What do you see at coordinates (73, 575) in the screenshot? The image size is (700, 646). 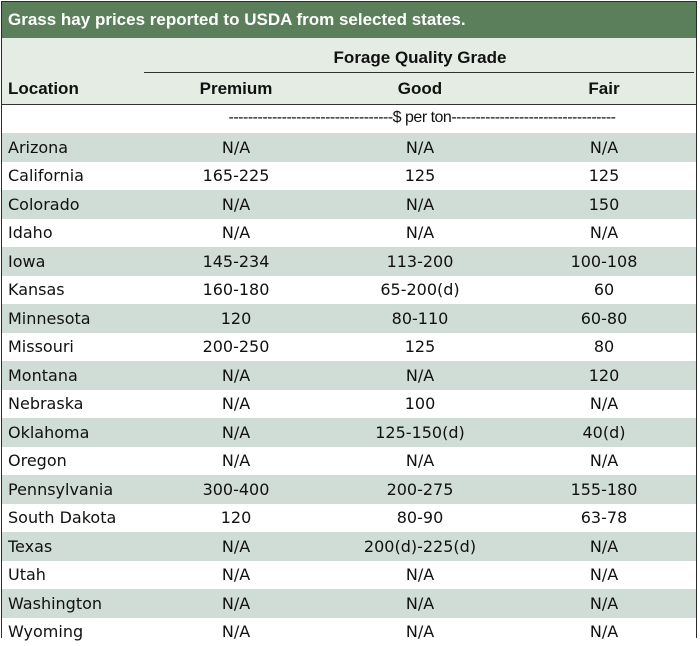 I see `location-cell: Utah` at bounding box center [73, 575].